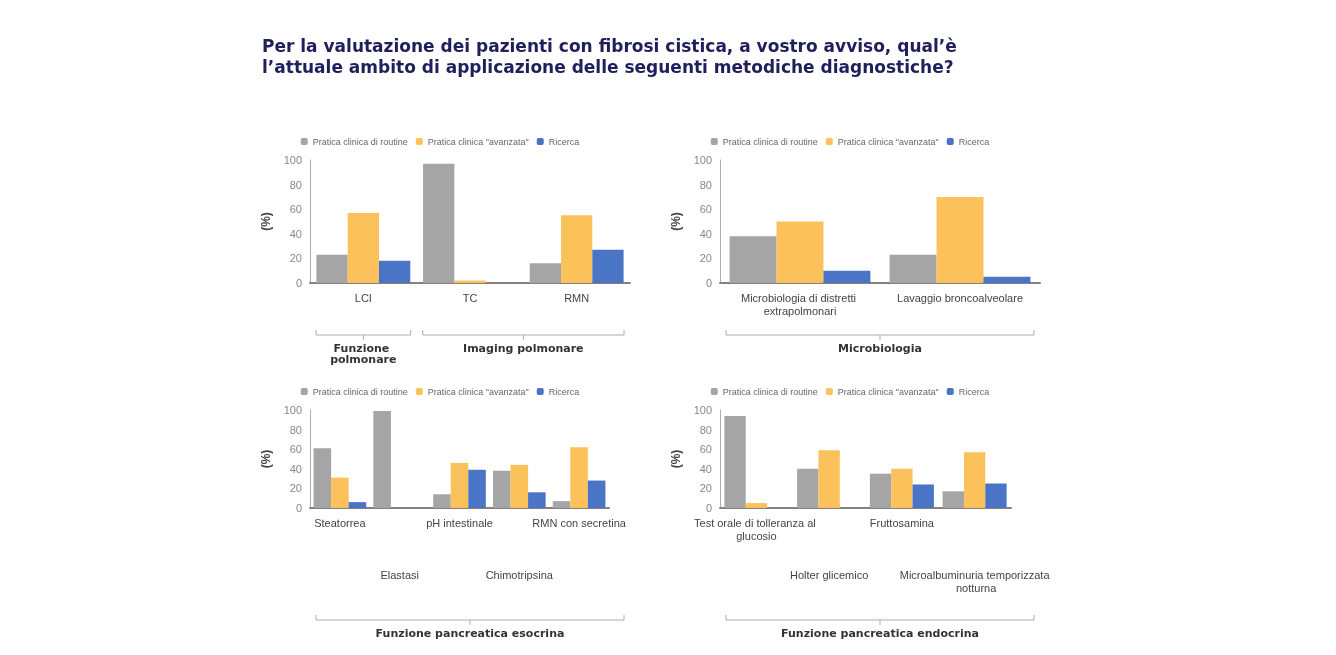  What do you see at coordinates (363, 297) in the screenshot?
I see `x-tick-label: LCI` at bounding box center [363, 297].